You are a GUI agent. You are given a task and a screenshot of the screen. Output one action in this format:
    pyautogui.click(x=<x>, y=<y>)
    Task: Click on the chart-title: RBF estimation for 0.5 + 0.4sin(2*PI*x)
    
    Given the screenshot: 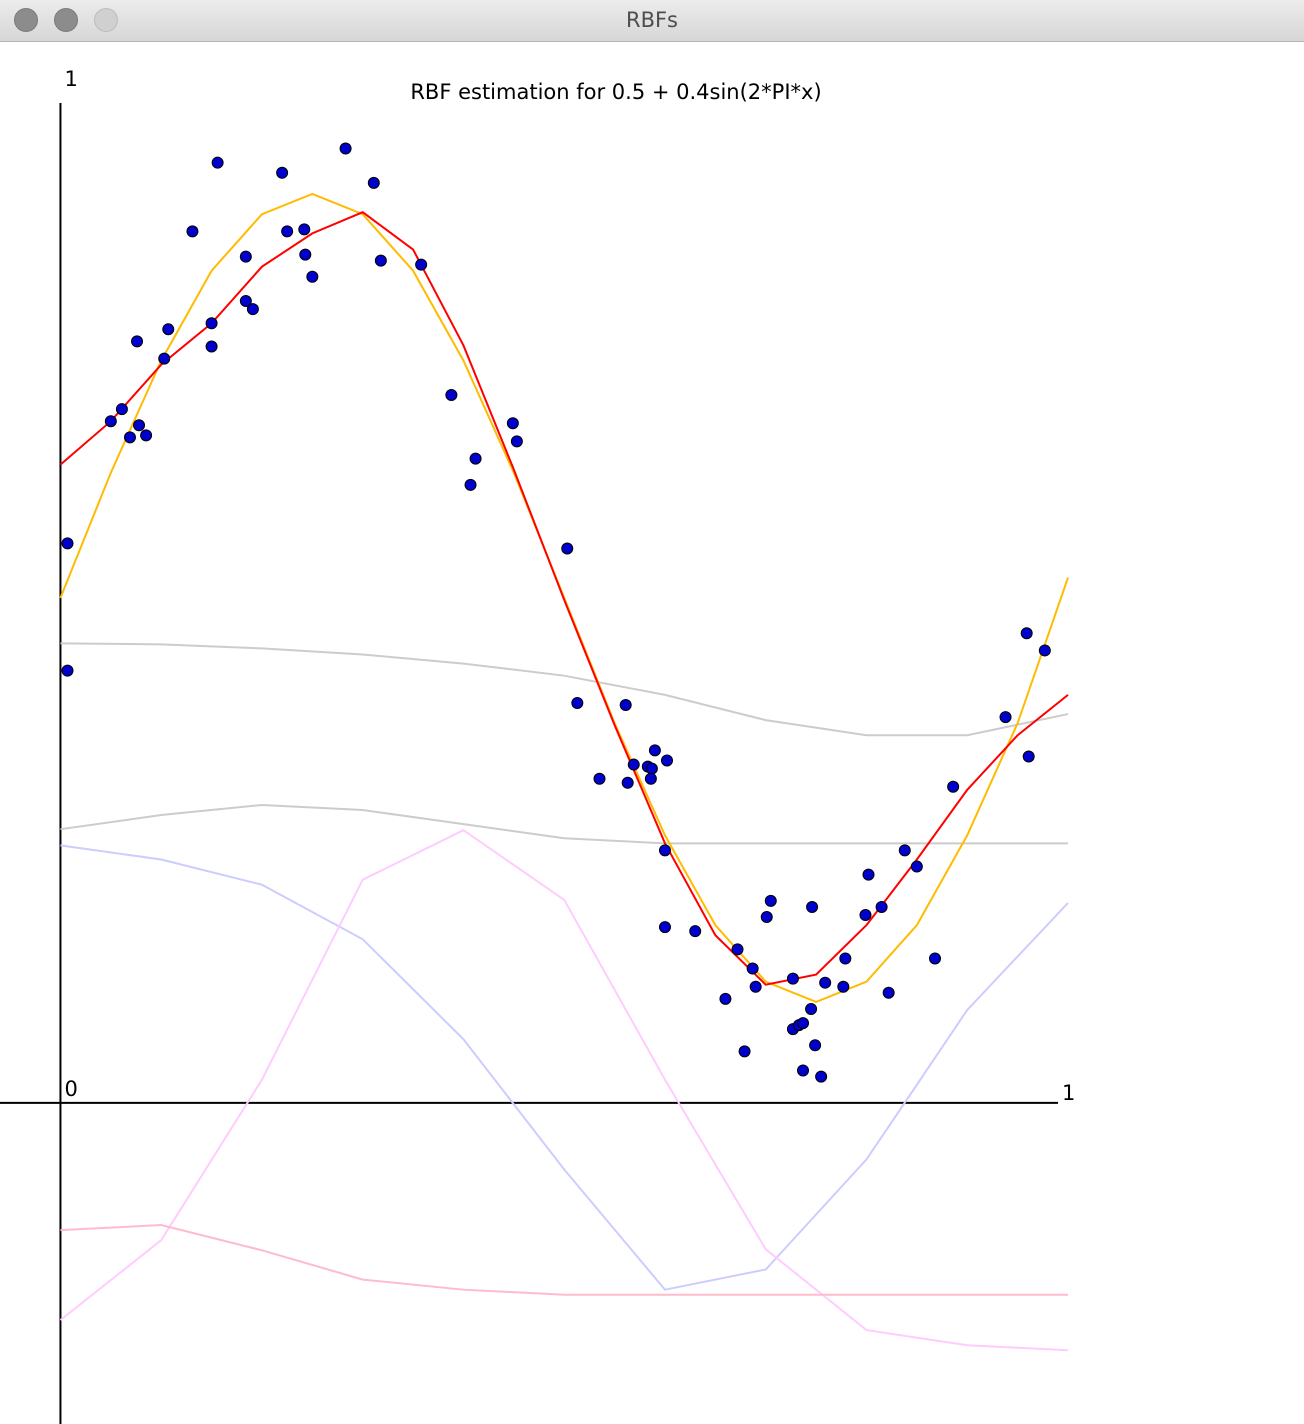 What is the action you would take?
    pyautogui.click(x=615, y=92)
    